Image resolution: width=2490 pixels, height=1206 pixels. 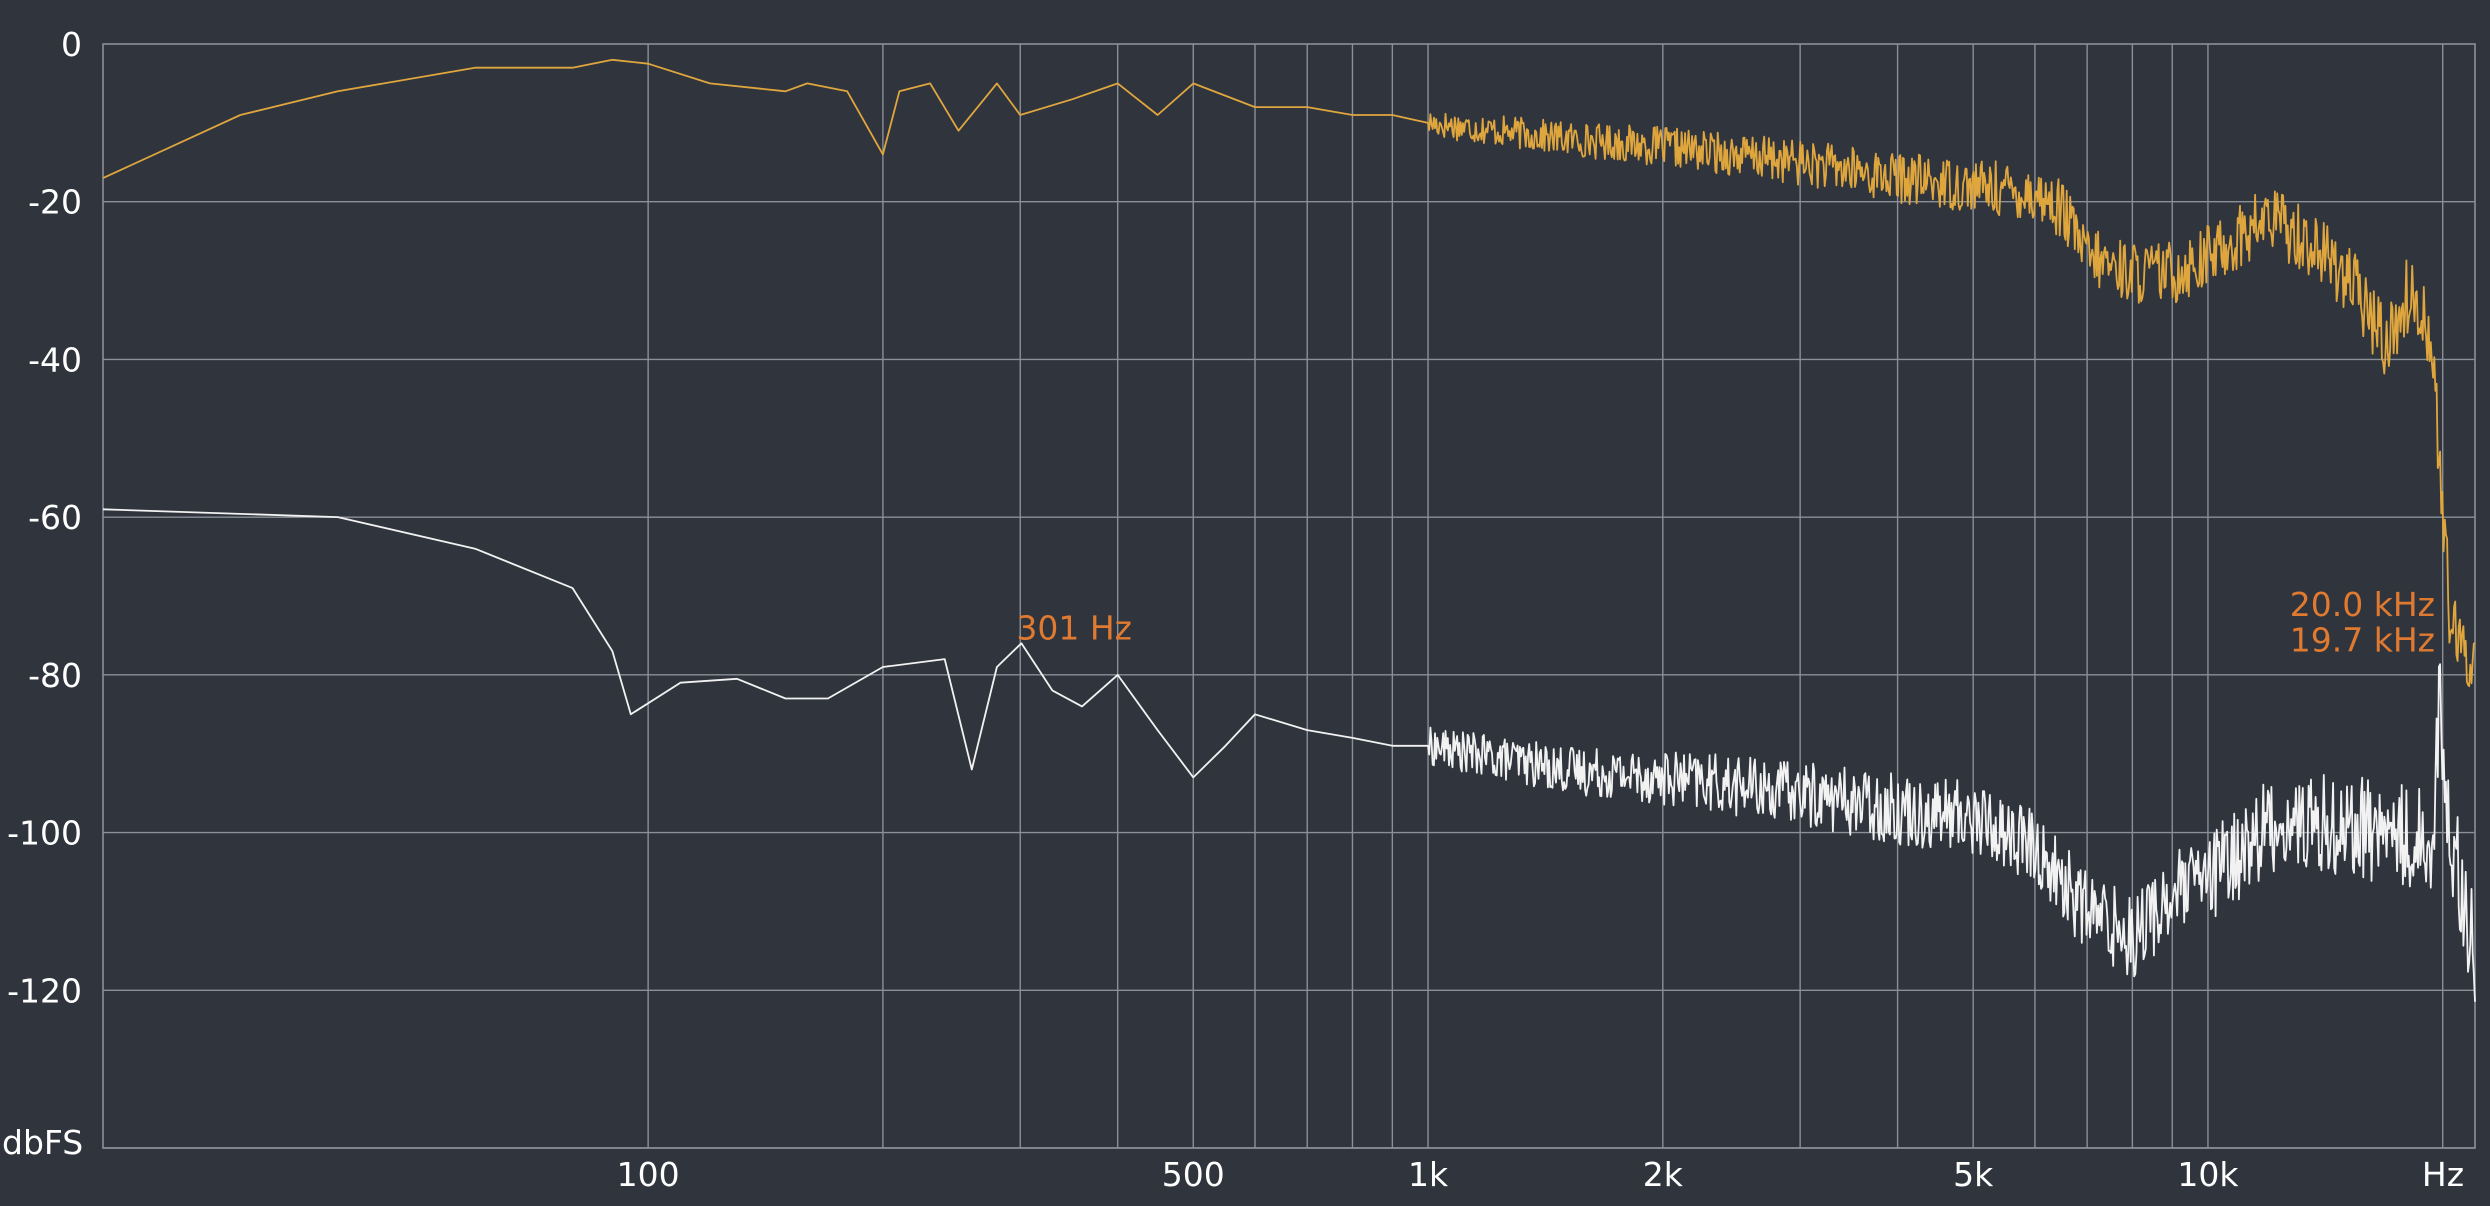 What do you see at coordinates (55, 675) in the screenshot?
I see `y-tick-label: -80` at bounding box center [55, 675].